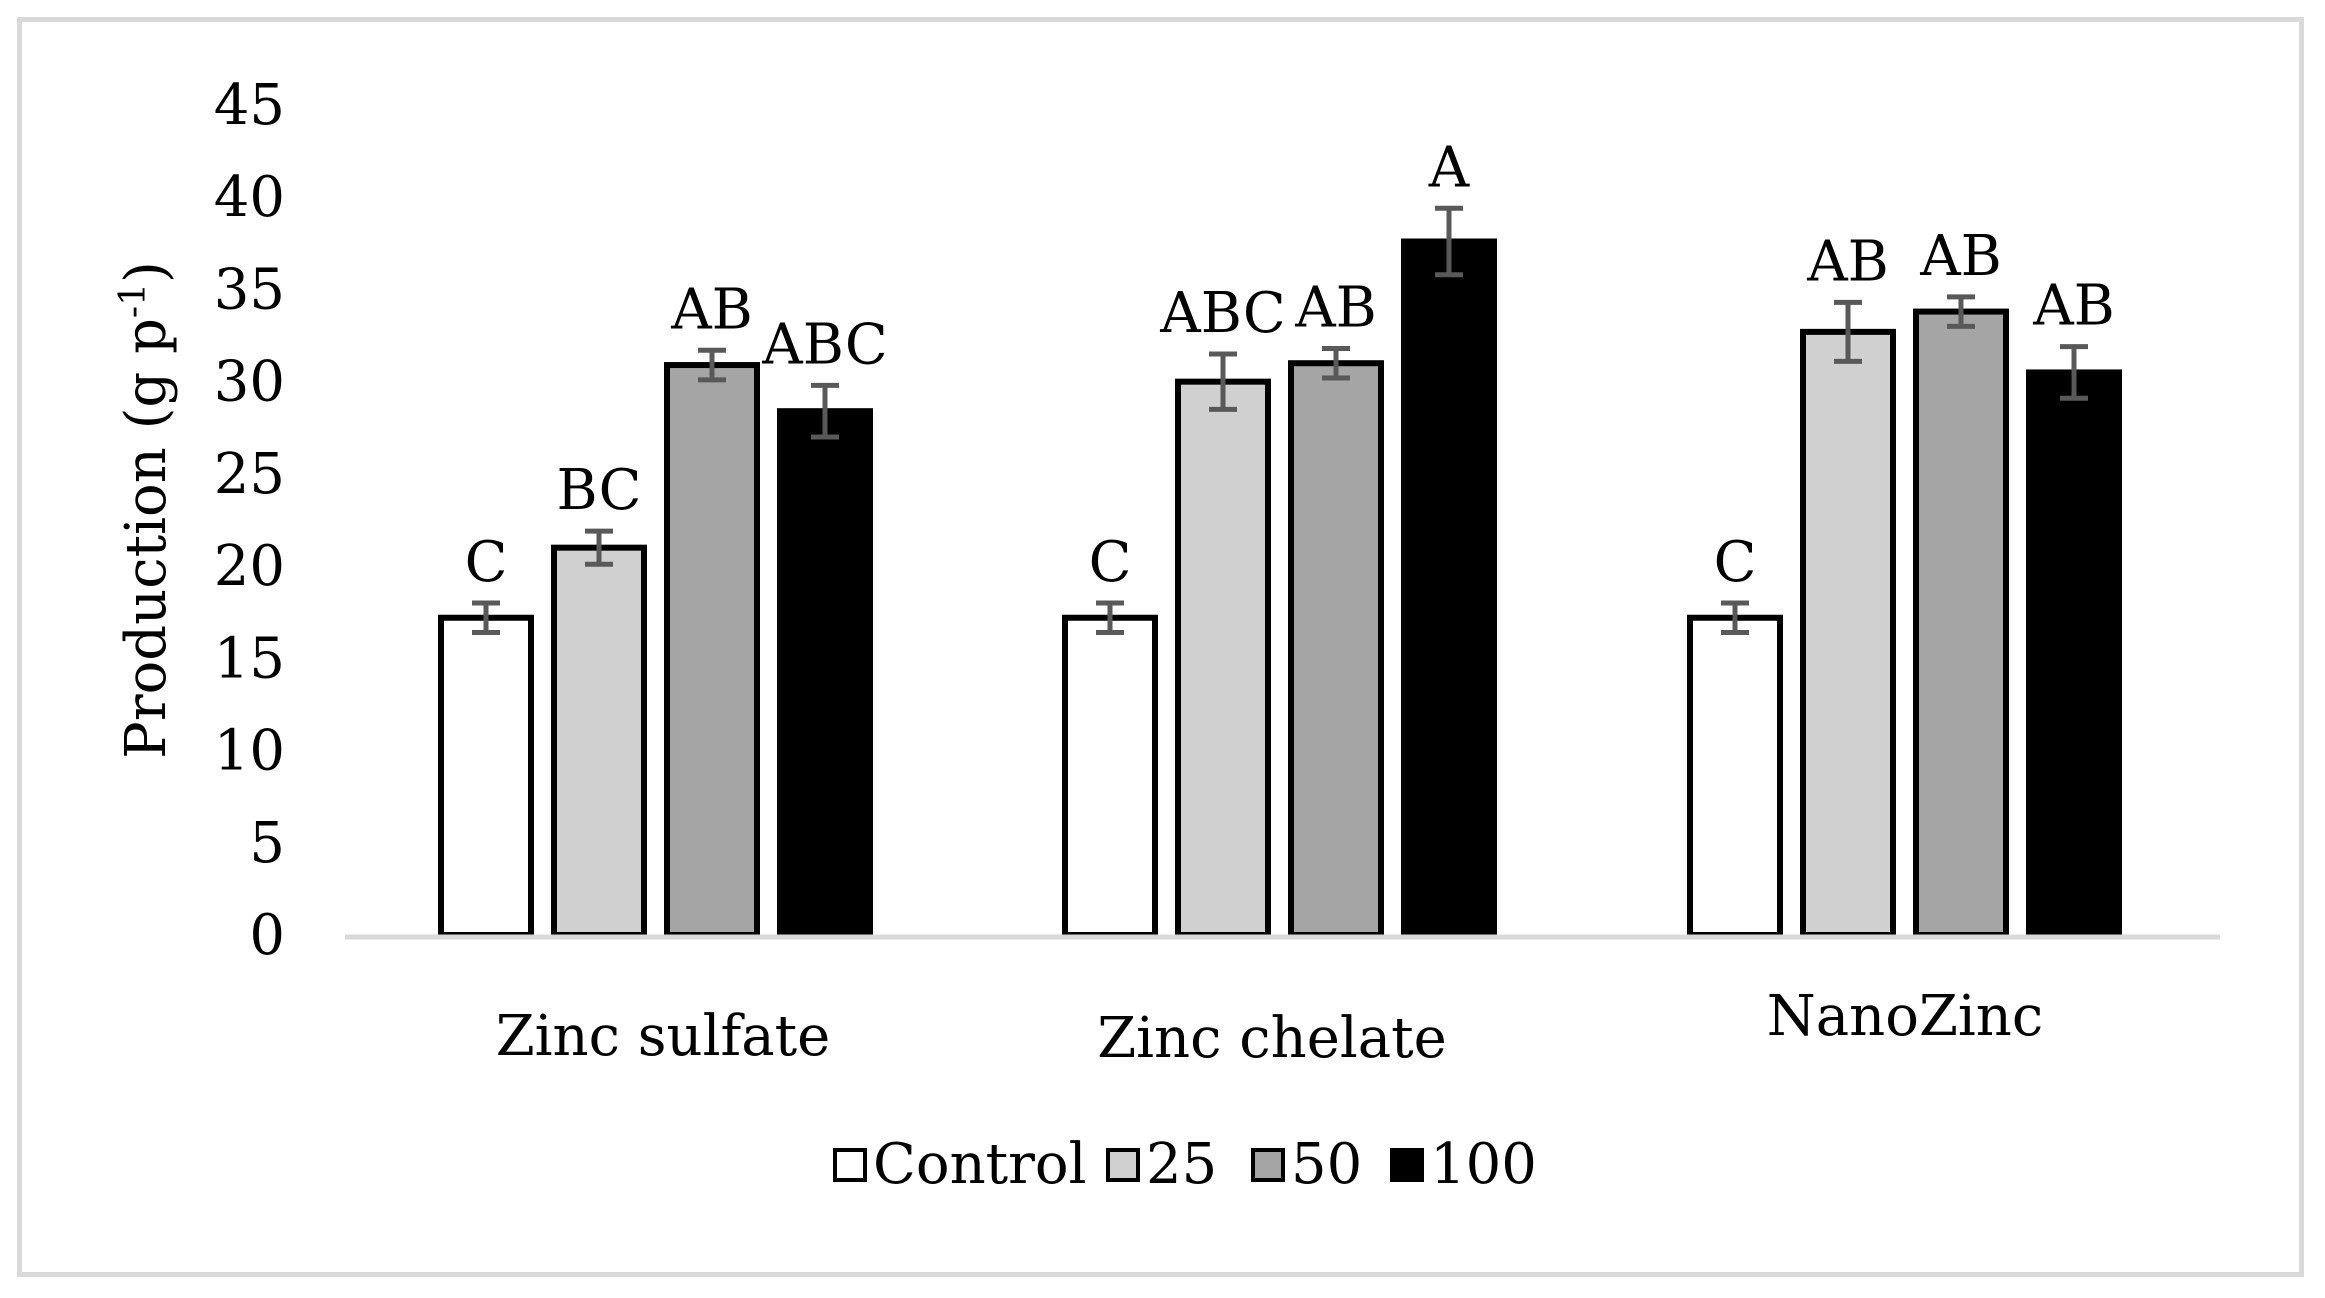  I want to click on y-tick-label: 15, so click(249, 658).